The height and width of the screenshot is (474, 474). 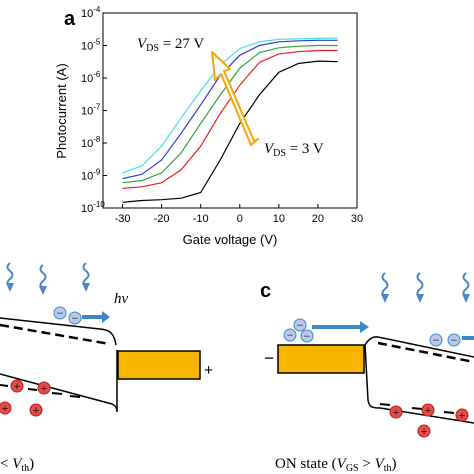 I want to click on y-axis-title: Photocurrent (A), so click(x=61, y=110).